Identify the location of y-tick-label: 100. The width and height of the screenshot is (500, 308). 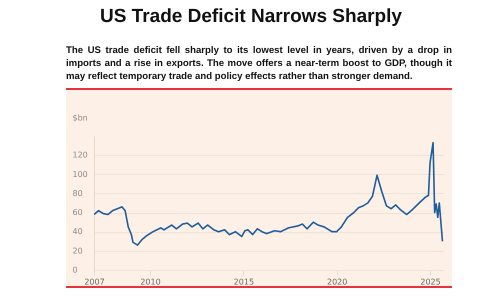
(80, 174).